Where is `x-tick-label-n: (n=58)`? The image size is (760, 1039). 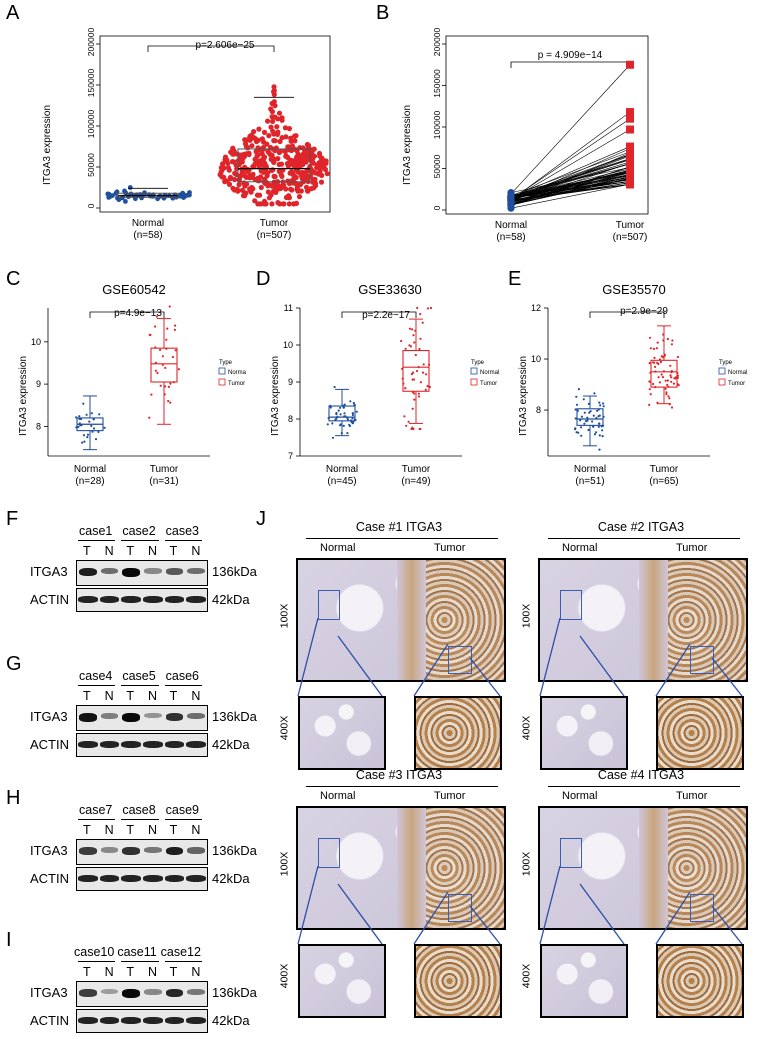 x-tick-label-n: (n=58) is located at coordinates (510, 237).